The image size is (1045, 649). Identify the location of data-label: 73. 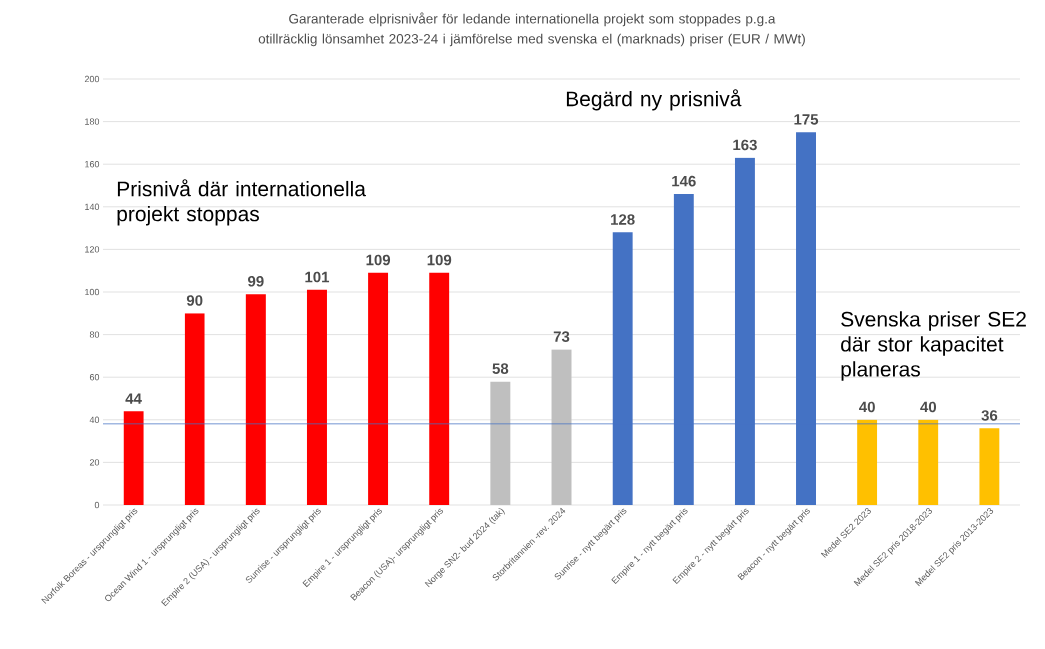
(561, 336).